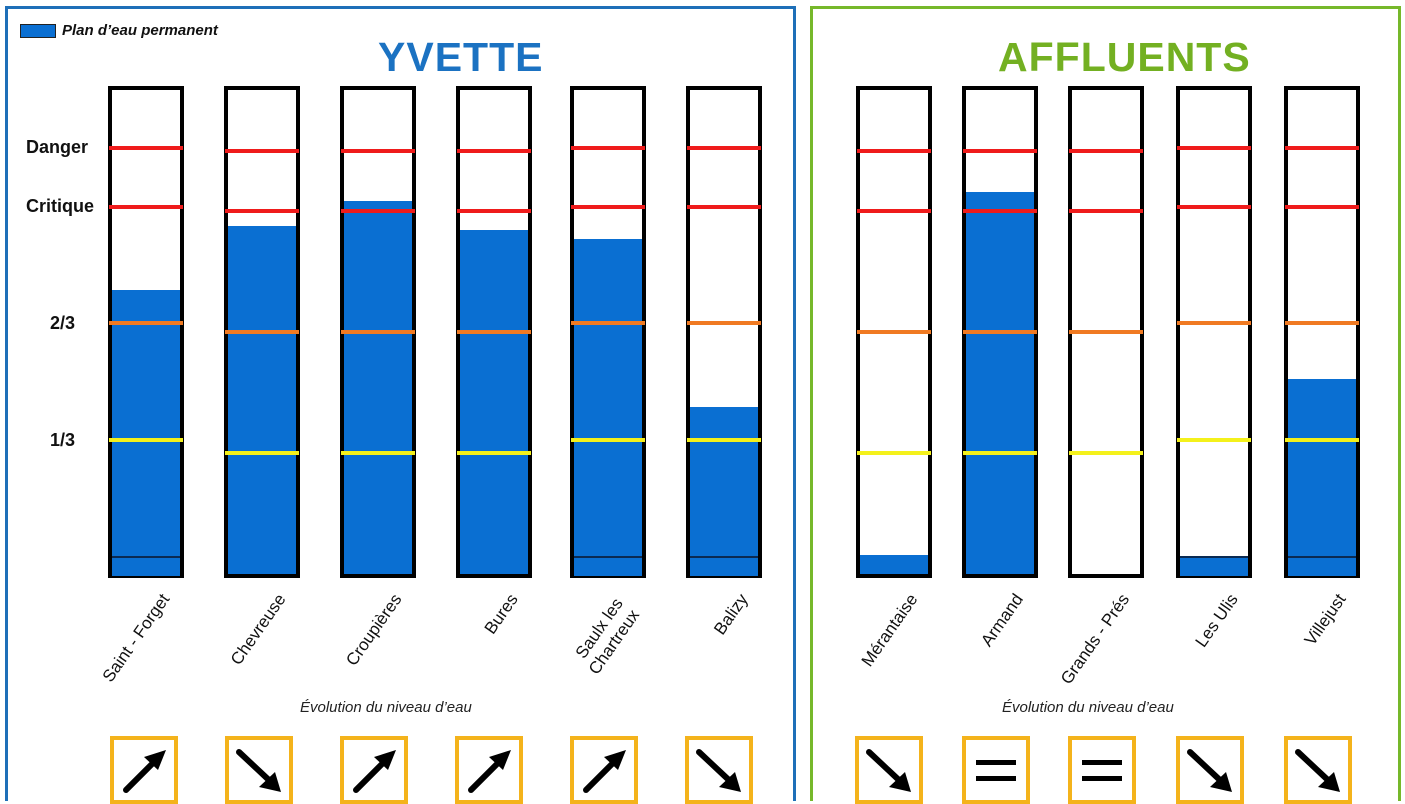 Image resolution: width=1405 pixels, height=804 pixels. I want to click on level-label-danger: Danger, so click(57, 147).